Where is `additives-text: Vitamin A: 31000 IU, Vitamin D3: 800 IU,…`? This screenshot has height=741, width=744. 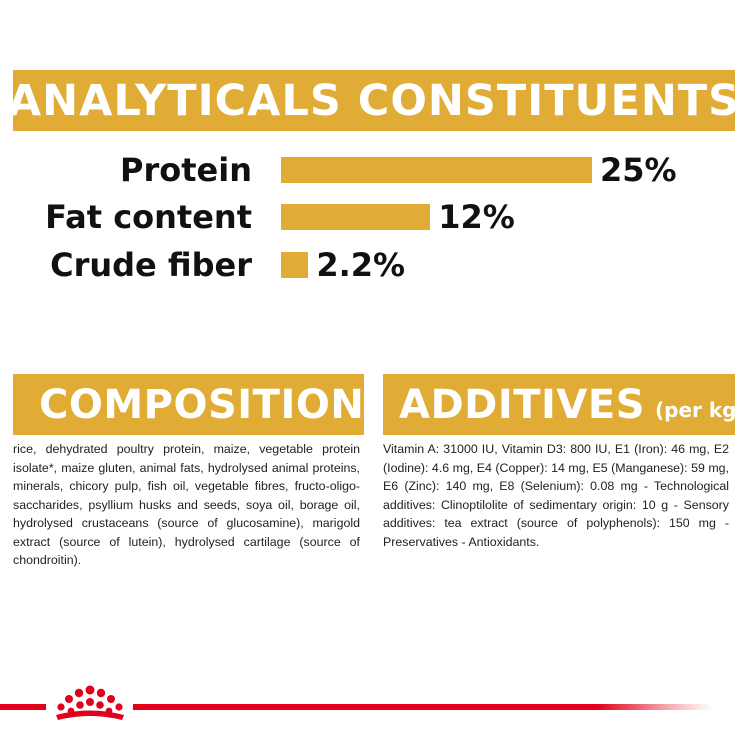
additives-text: Vitamin A: 31000 IU, Vitamin D3: 800 IU,… is located at coordinates (556, 495).